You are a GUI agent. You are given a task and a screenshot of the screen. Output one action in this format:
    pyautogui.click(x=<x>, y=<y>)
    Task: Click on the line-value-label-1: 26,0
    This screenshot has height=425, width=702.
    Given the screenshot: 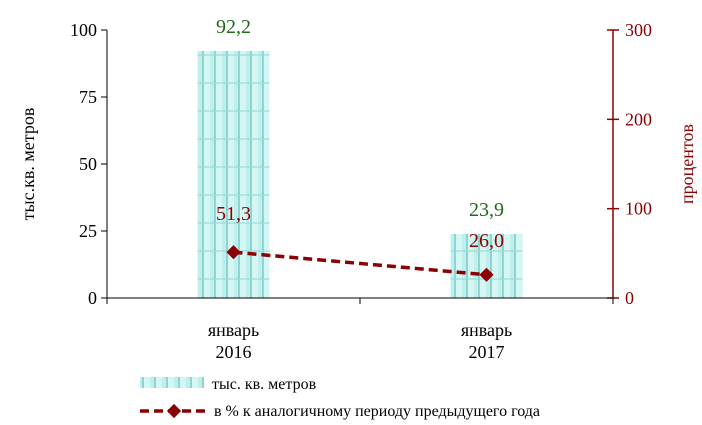 What is the action you would take?
    pyautogui.click(x=486, y=241)
    